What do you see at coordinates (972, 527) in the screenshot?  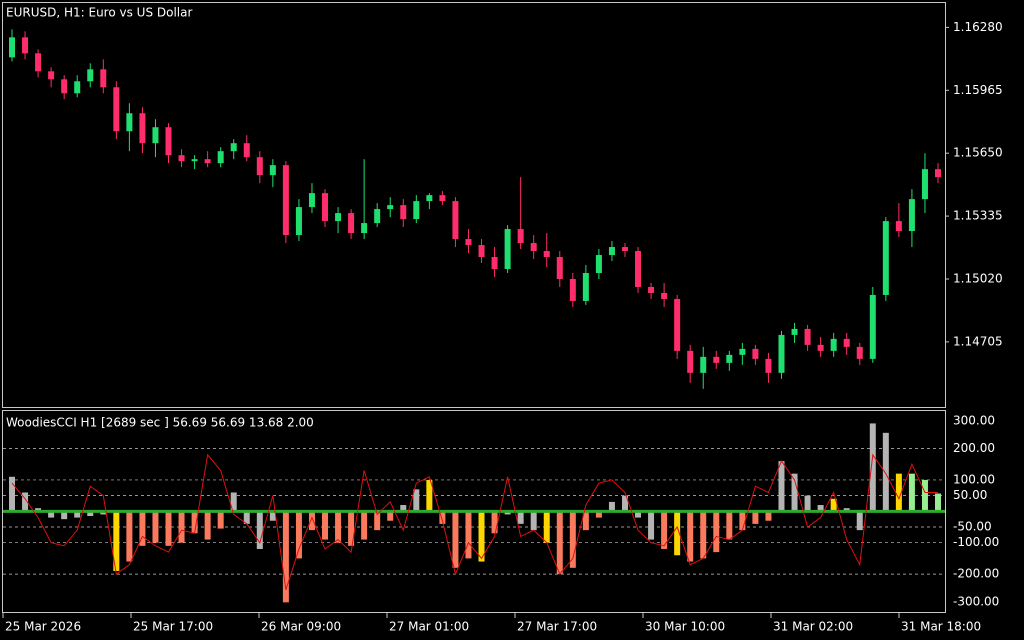 I see `y-tick-label: -50.00` at bounding box center [972, 527].